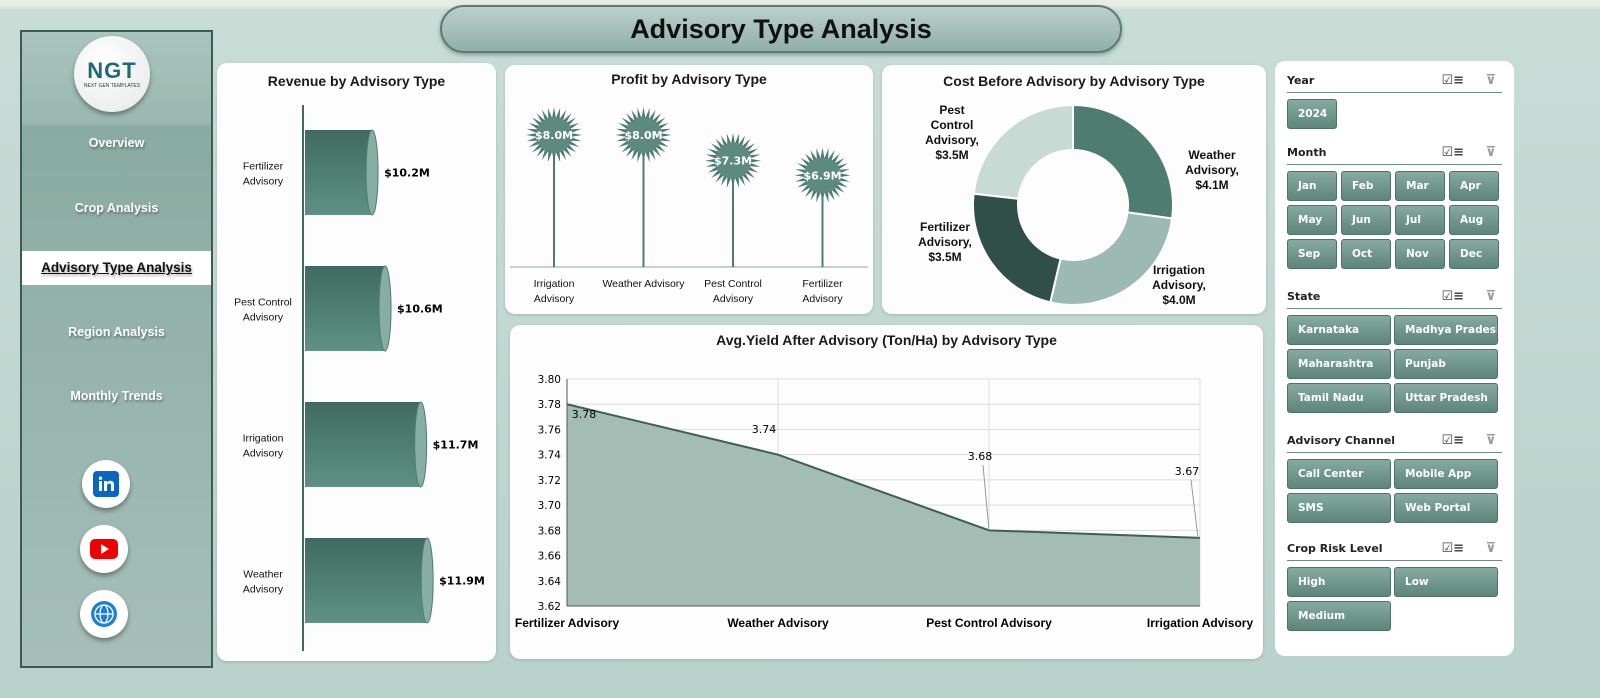  Describe the element at coordinates (1341, 440) in the screenshot. I see `slicer-title: Advisory Channel` at that location.